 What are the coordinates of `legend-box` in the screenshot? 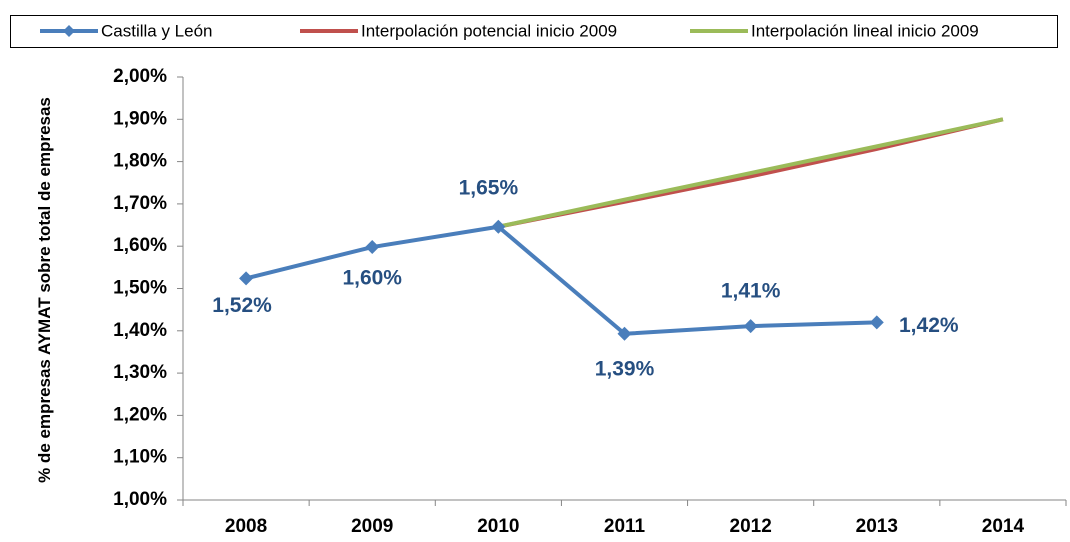 It's located at (534, 31).